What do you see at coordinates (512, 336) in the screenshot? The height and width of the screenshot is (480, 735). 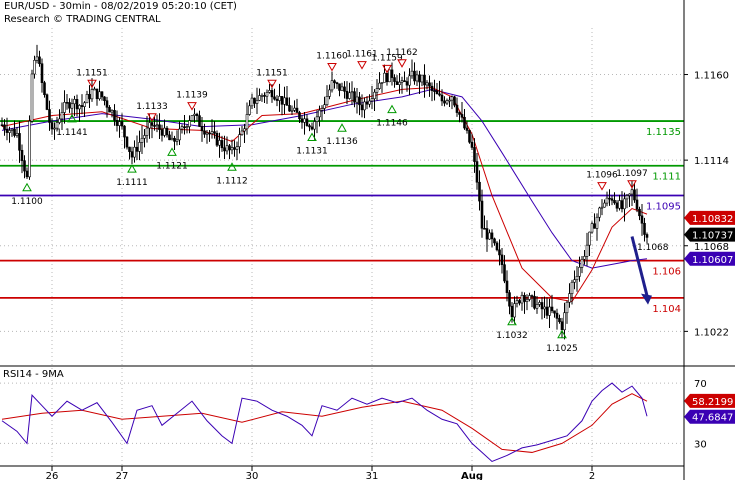 I see `swing-label: 1.1032` at bounding box center [512, 336].